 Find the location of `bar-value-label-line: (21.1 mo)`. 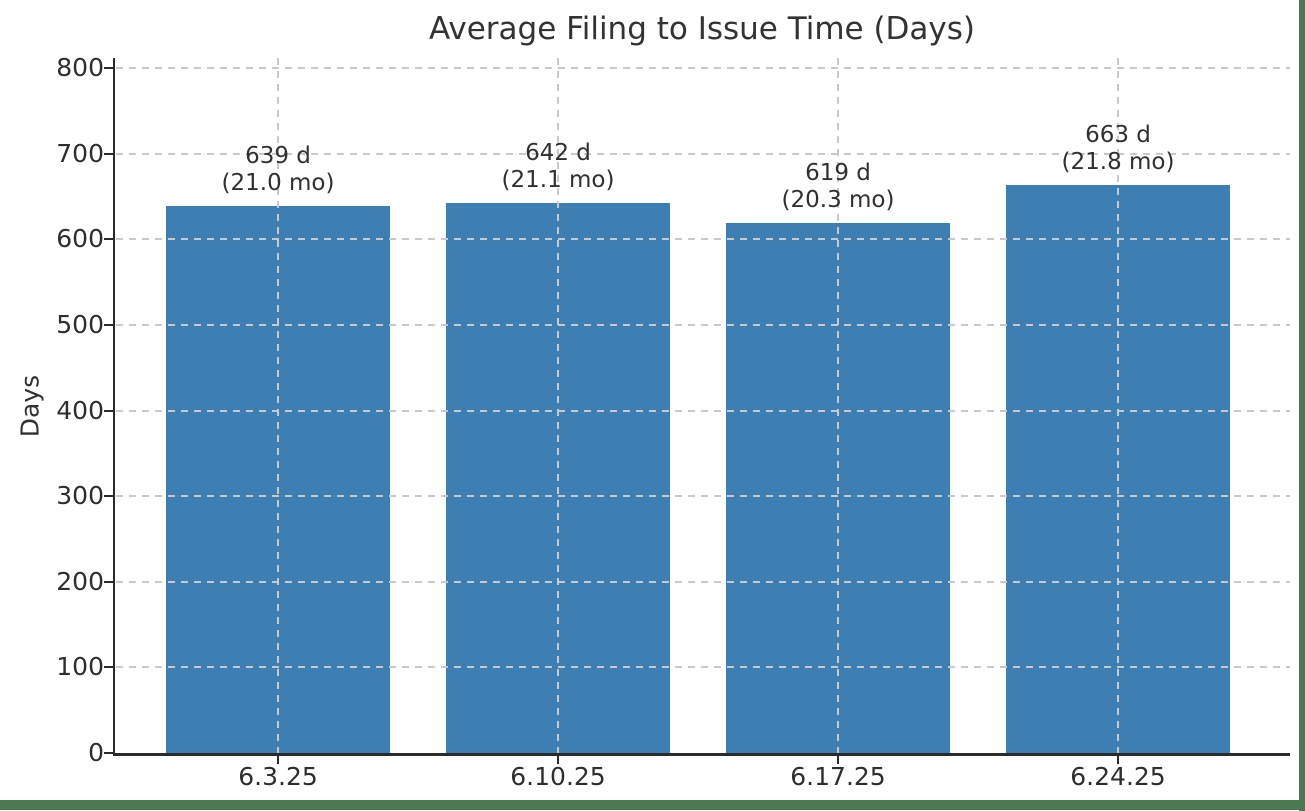

bar-value-label-line: (21.1 mo) is located at coordinates (558, 180).